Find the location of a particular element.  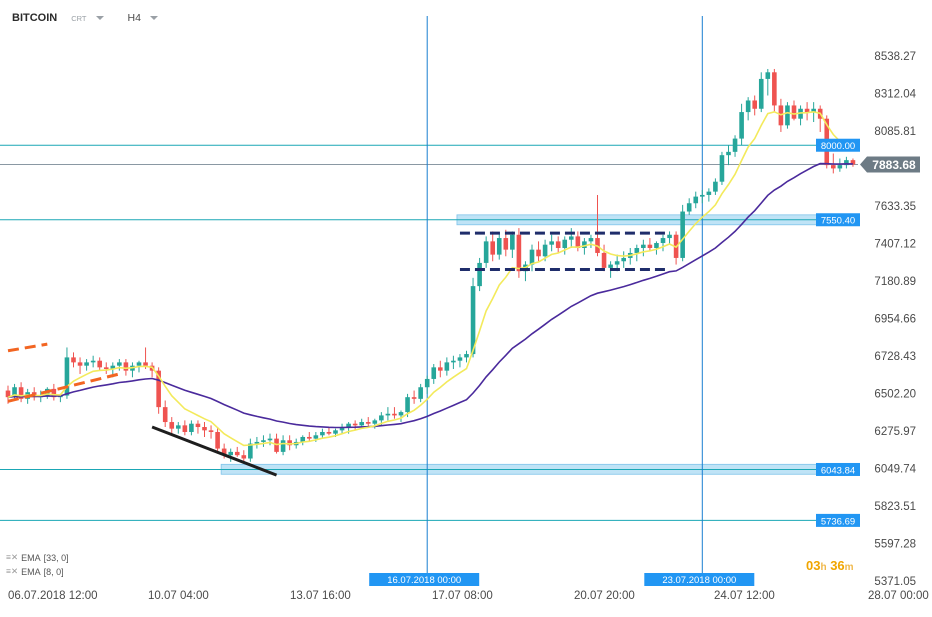

y-axis-tick-label: 6728.43 is located at coordinates (895, 357).